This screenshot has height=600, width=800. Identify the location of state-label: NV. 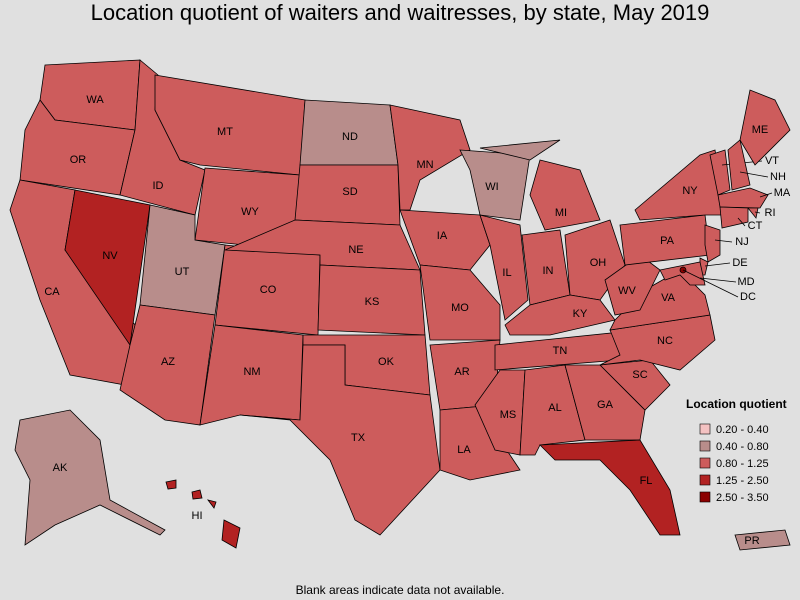
(110, 256).